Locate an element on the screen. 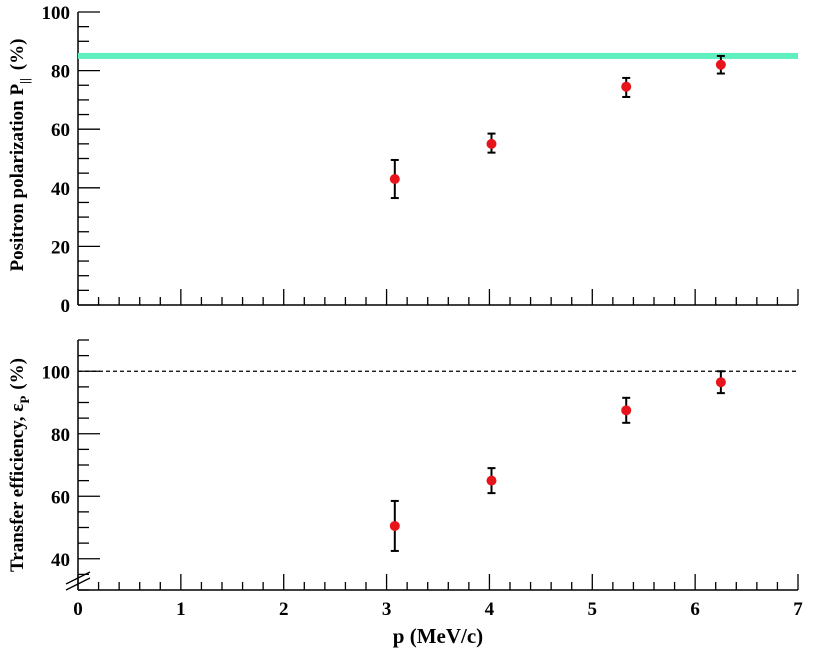 The width and height of the screenshot is (819, 653). x-axis-title: p (MeV/c) is located at coordinates (438, 636).